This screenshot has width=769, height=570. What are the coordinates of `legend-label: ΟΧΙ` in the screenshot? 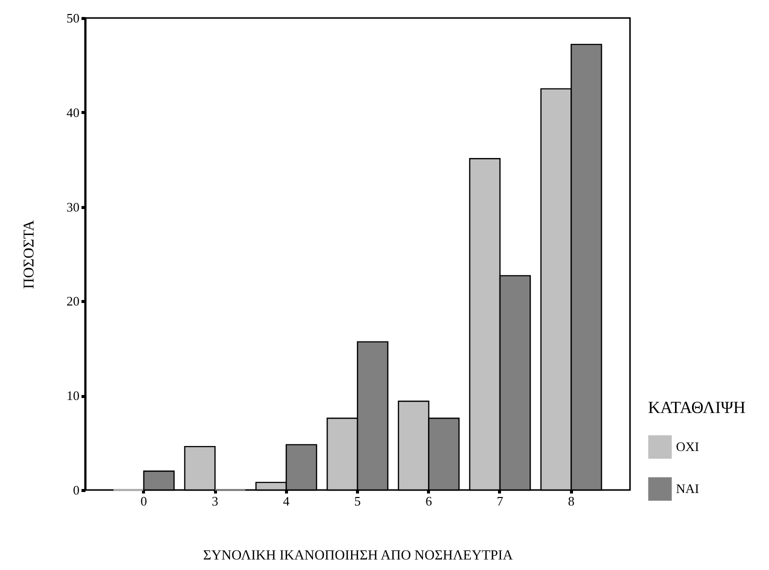 It's located at (688, 446).